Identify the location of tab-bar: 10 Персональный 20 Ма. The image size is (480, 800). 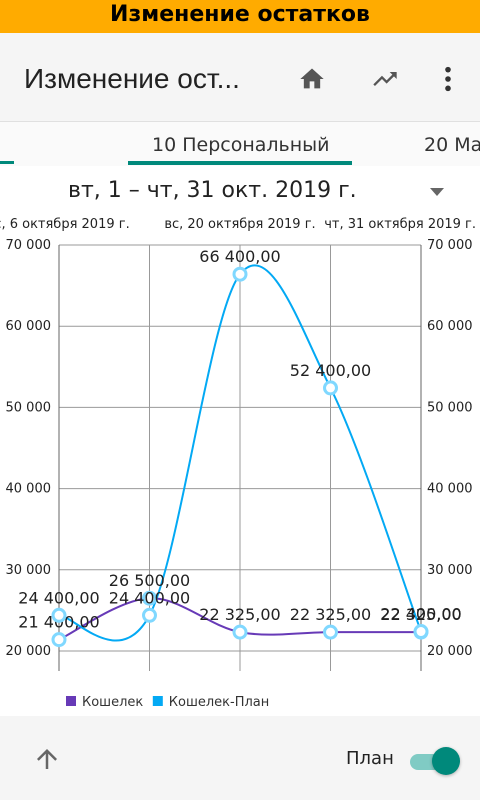
(240, 144).